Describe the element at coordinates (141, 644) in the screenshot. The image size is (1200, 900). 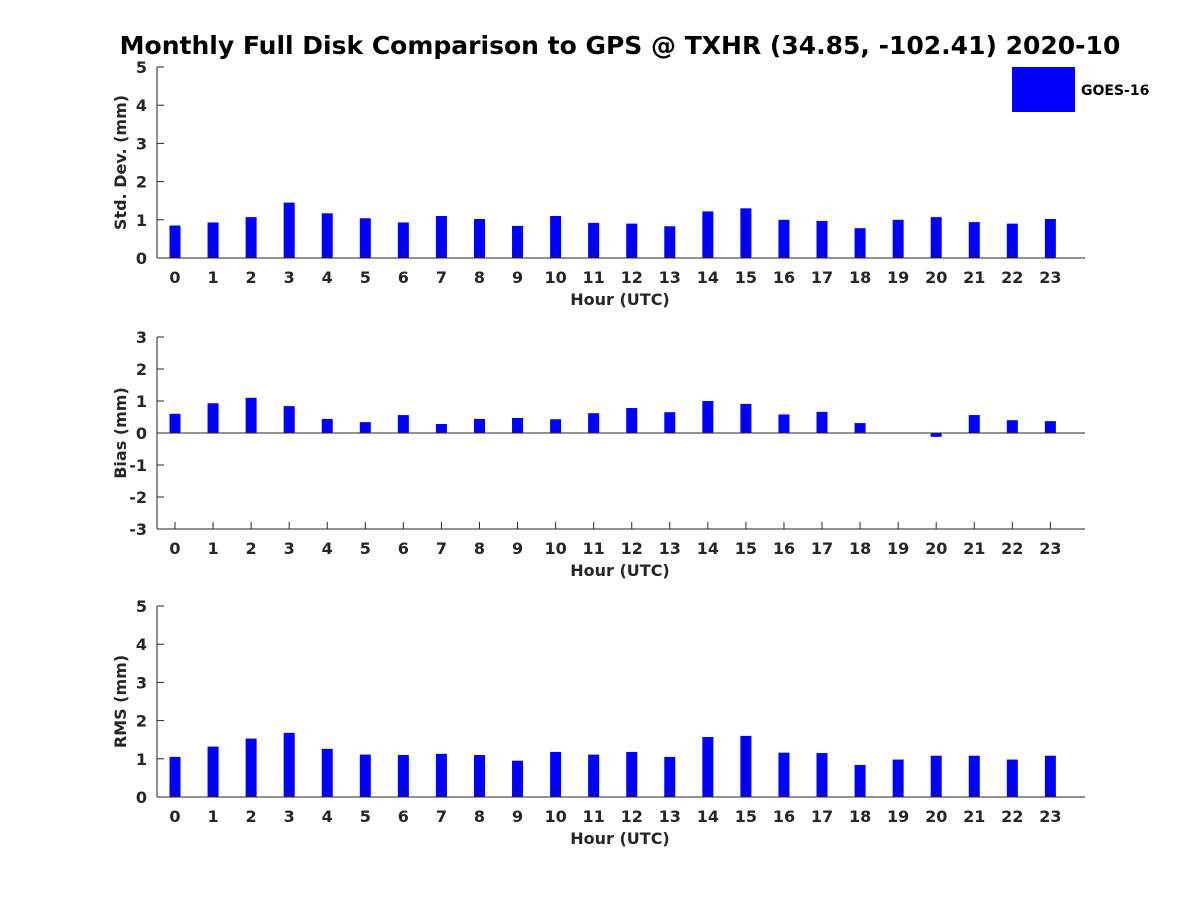
I see `rms-ytick-label: 4` at that location.